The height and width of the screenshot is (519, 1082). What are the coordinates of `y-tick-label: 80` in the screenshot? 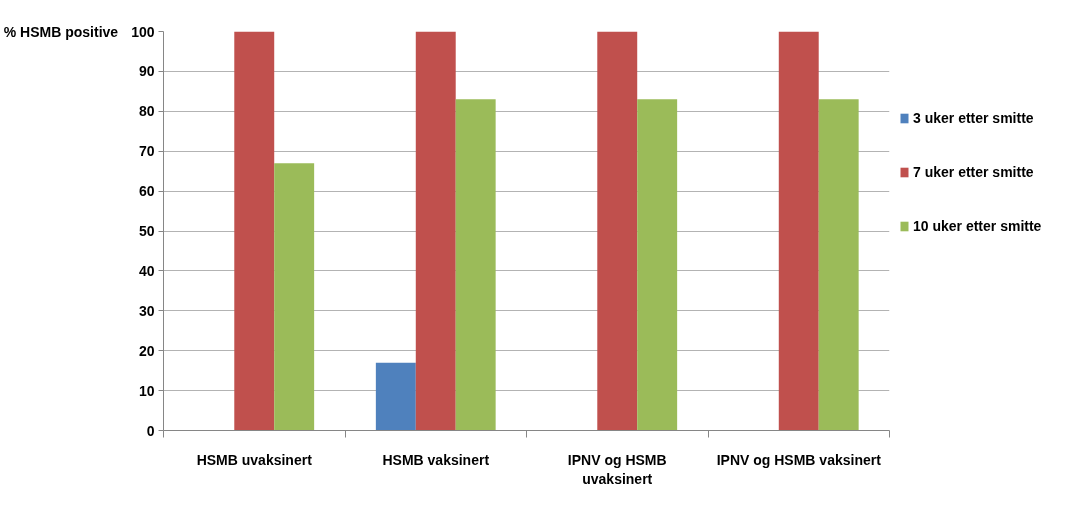 It's located at (146, 111).